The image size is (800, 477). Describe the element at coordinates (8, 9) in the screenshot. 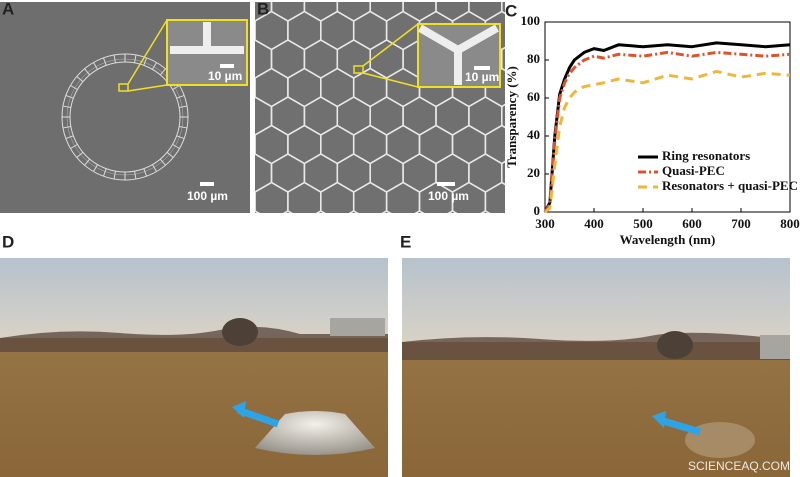

I see `panel-label: A` at that location.